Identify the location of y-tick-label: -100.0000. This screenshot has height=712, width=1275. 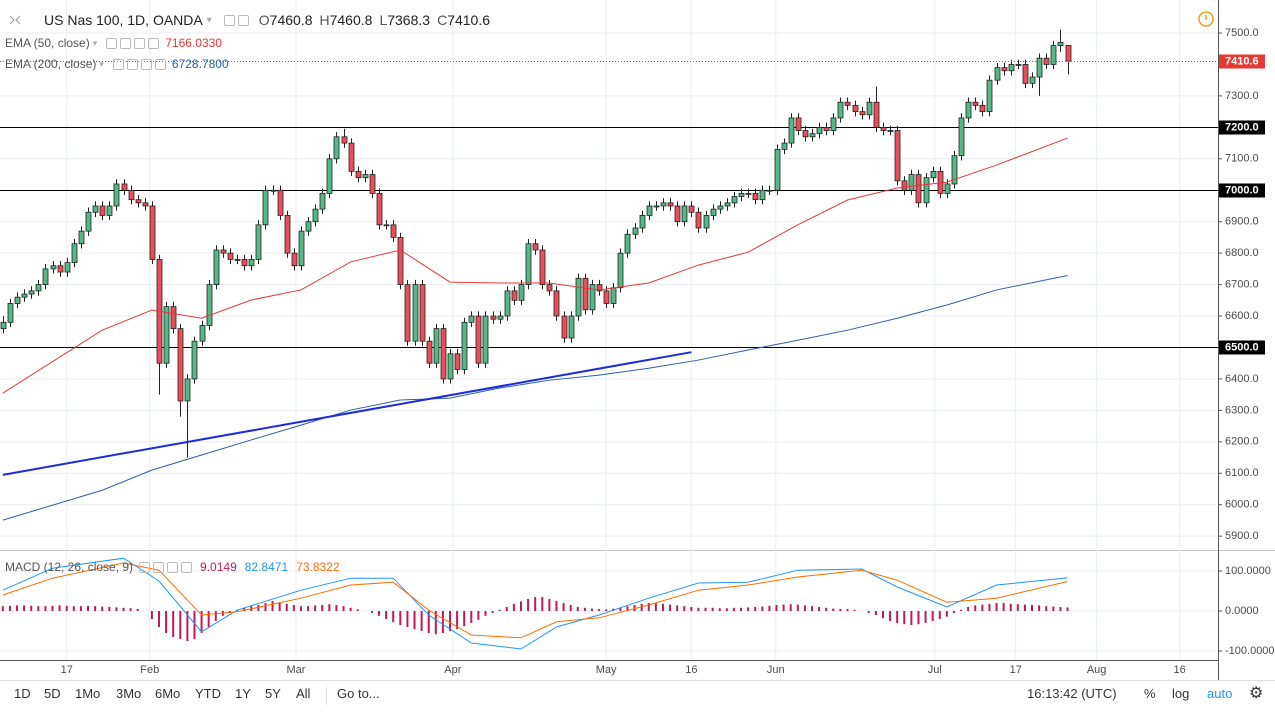
(1250, 651).